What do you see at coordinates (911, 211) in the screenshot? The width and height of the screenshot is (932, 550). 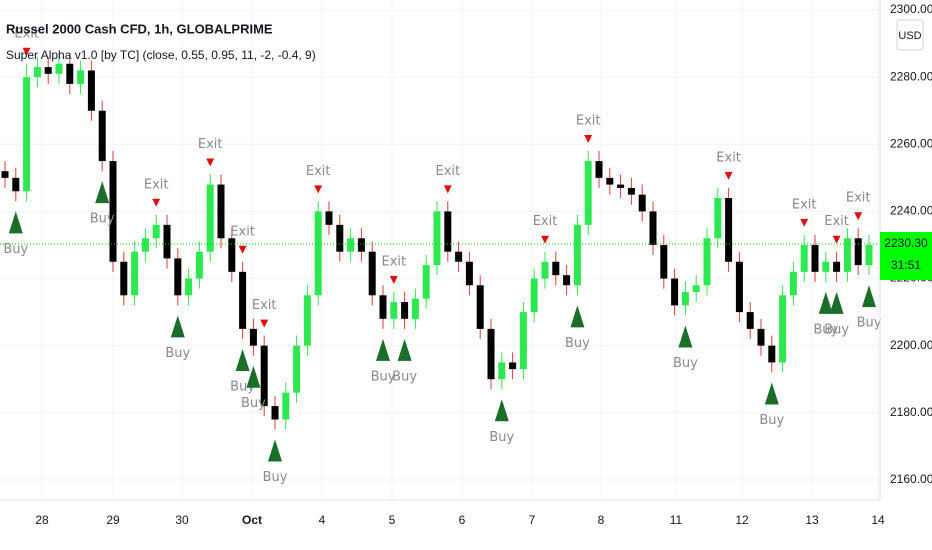 I see `y-tick-label: 2240.00` at bounding box center [911, 211].